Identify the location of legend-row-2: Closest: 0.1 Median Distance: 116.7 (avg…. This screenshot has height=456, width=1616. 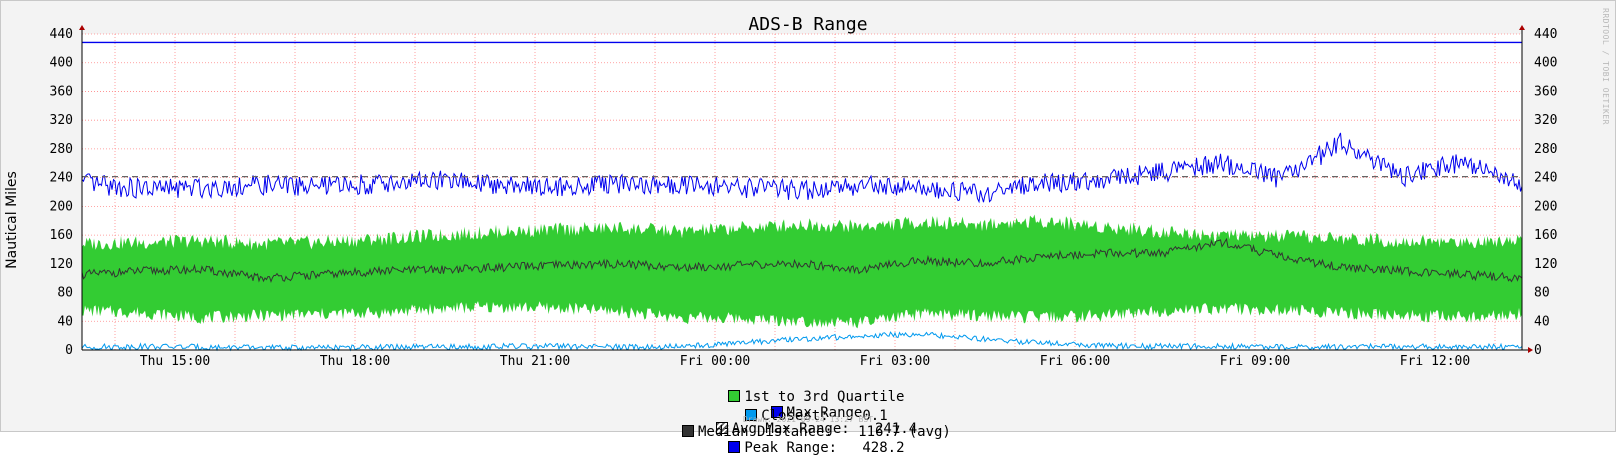
(808, 424).